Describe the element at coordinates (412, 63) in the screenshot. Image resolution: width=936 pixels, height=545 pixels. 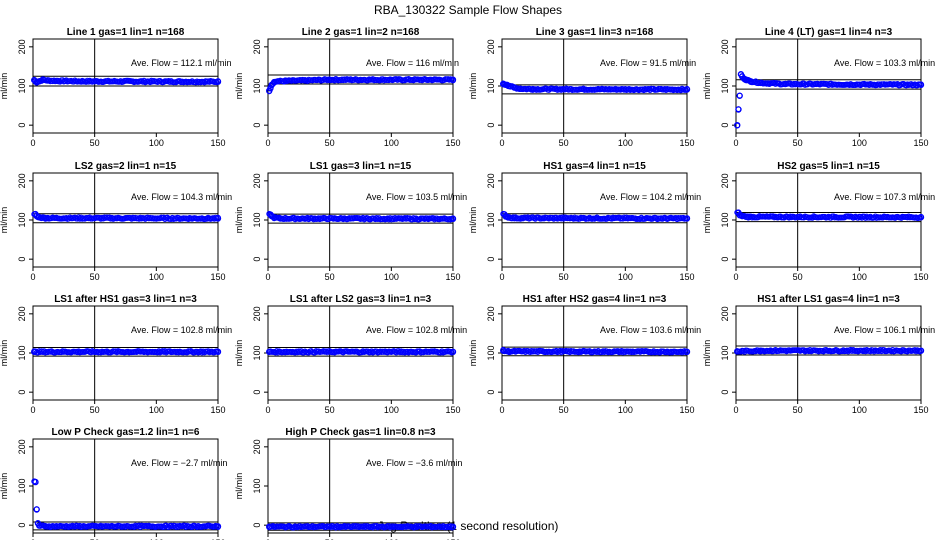
I see `panel-2-ave-flow-label: Ave. Flow = 116 ml/min` at that location.